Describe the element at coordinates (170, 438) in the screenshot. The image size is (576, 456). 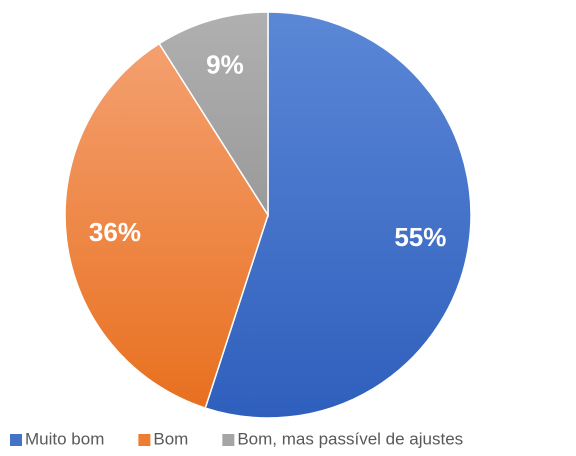
I see `legend-label: Bom` at that location.